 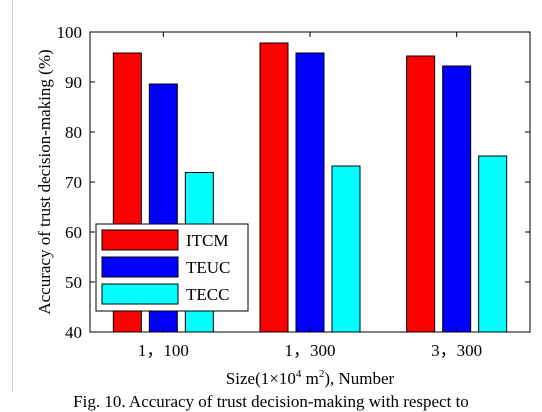 What do you see at coordinates (299, 374) in the screenshot?
I see `x-axis-label-sup1: 4` at bounding box center [299, 374].